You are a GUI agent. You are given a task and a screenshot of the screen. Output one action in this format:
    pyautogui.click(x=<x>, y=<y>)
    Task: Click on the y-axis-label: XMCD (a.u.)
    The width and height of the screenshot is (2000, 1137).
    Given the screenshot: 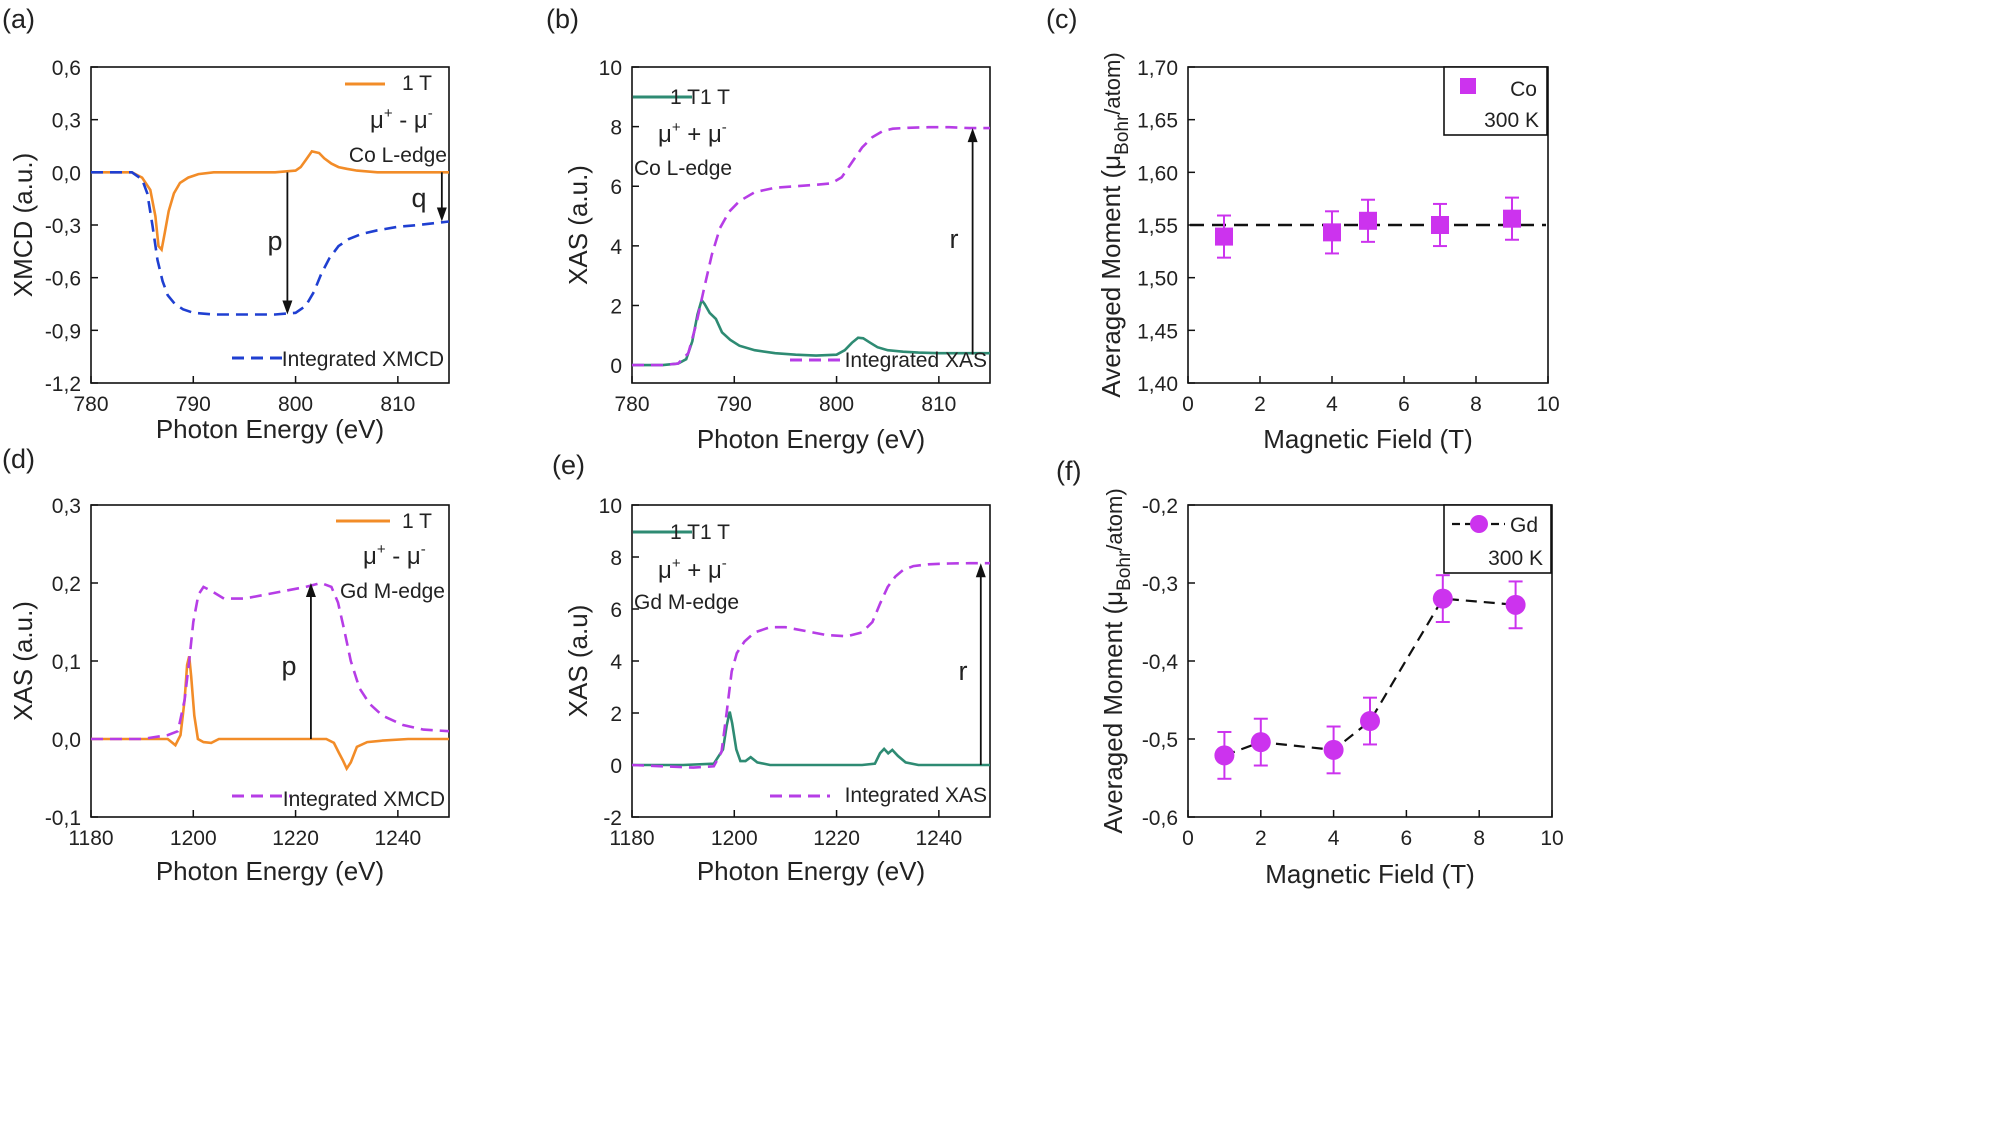 What is the action you would take?
    pyautogui.click(x=23, y=225)
    